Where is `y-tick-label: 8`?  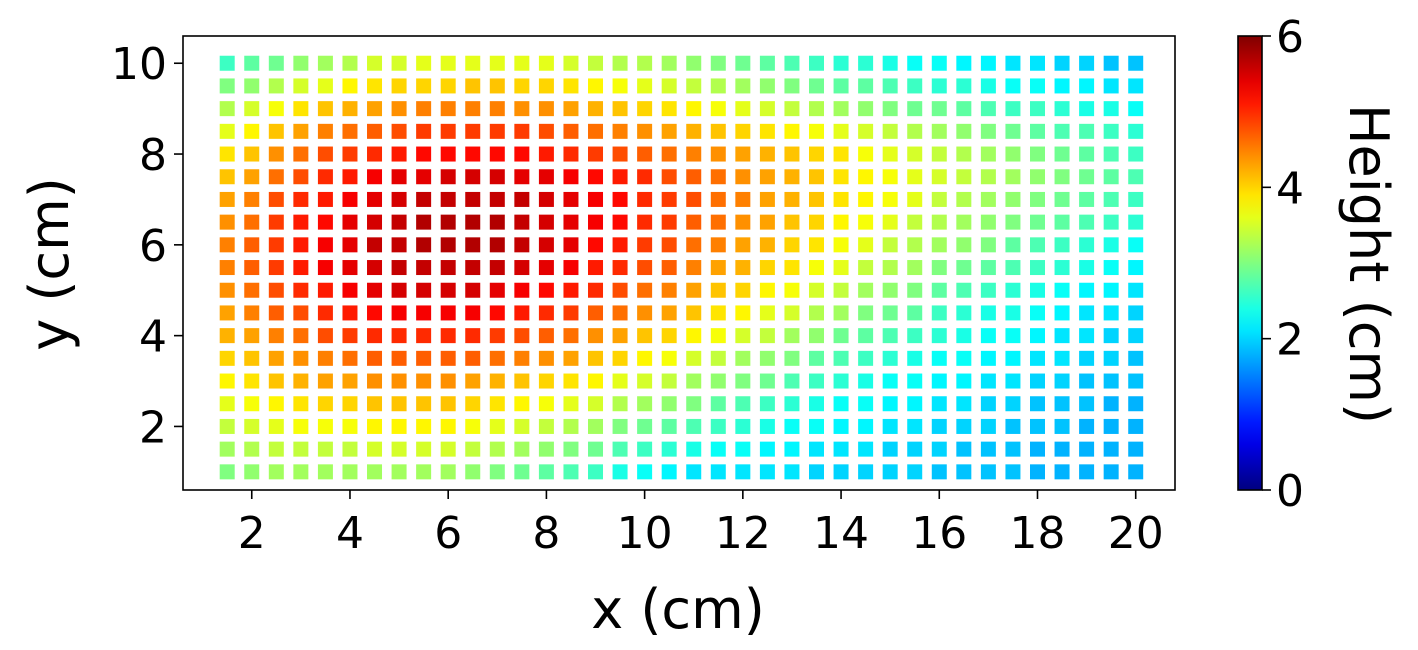
y-tick-label: 8 is located at coordinates (153, 155).